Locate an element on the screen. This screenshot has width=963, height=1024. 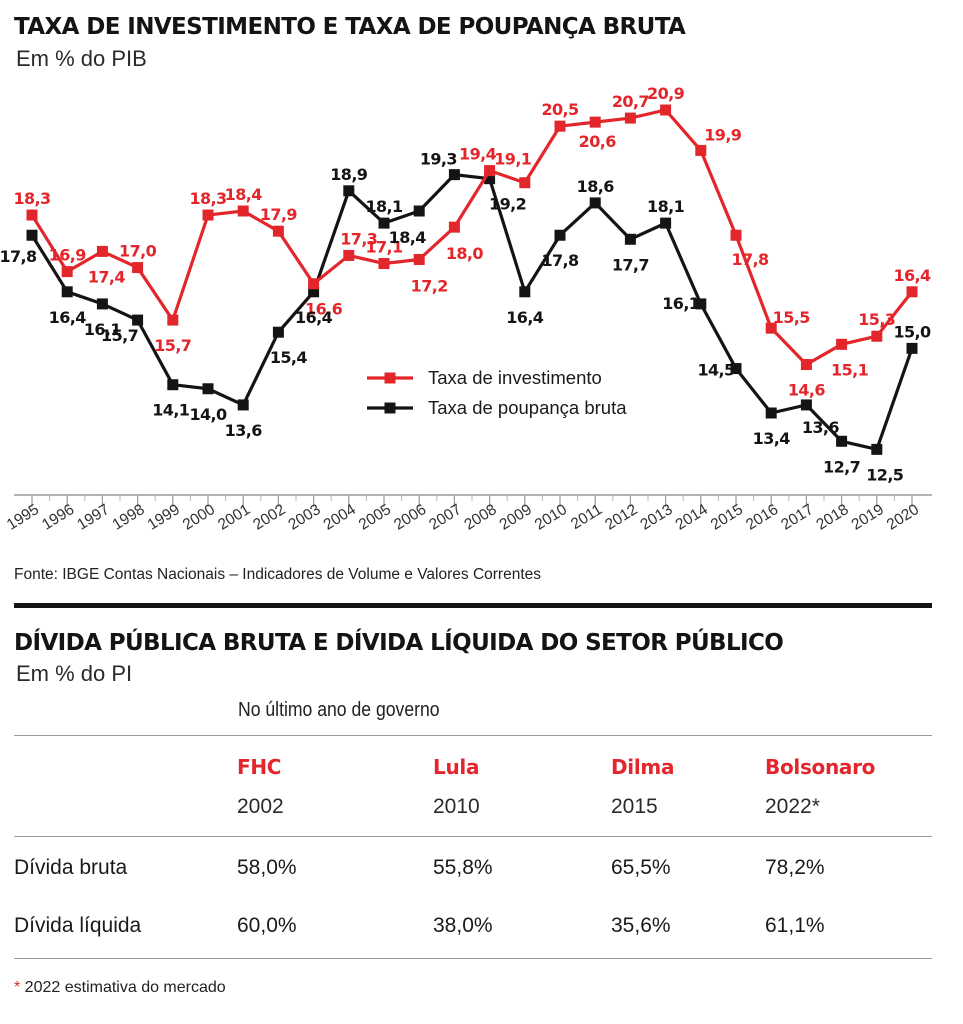
data-label: 19,3 is located at coordinates (438, 159).